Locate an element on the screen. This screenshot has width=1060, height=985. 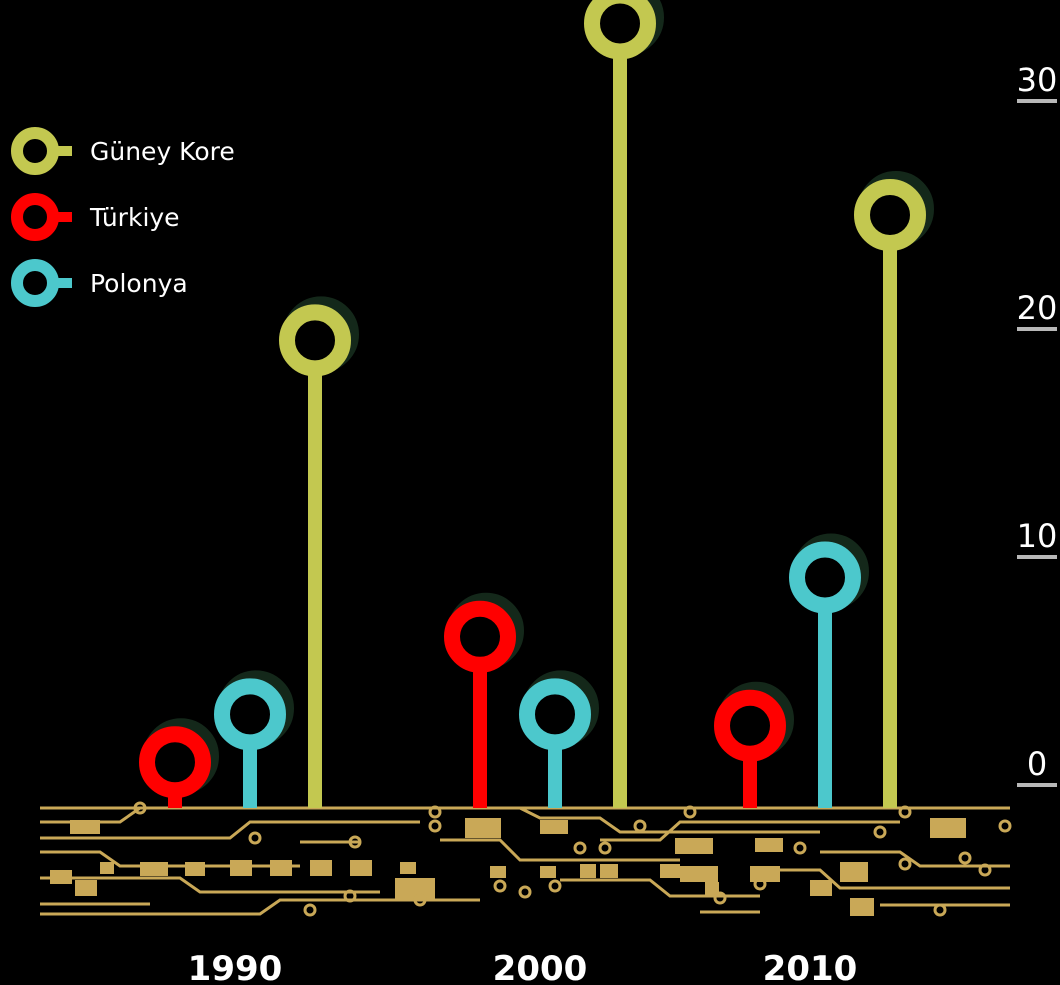
lollipop-türkiye-1990 is located at coordinates (179, 763).